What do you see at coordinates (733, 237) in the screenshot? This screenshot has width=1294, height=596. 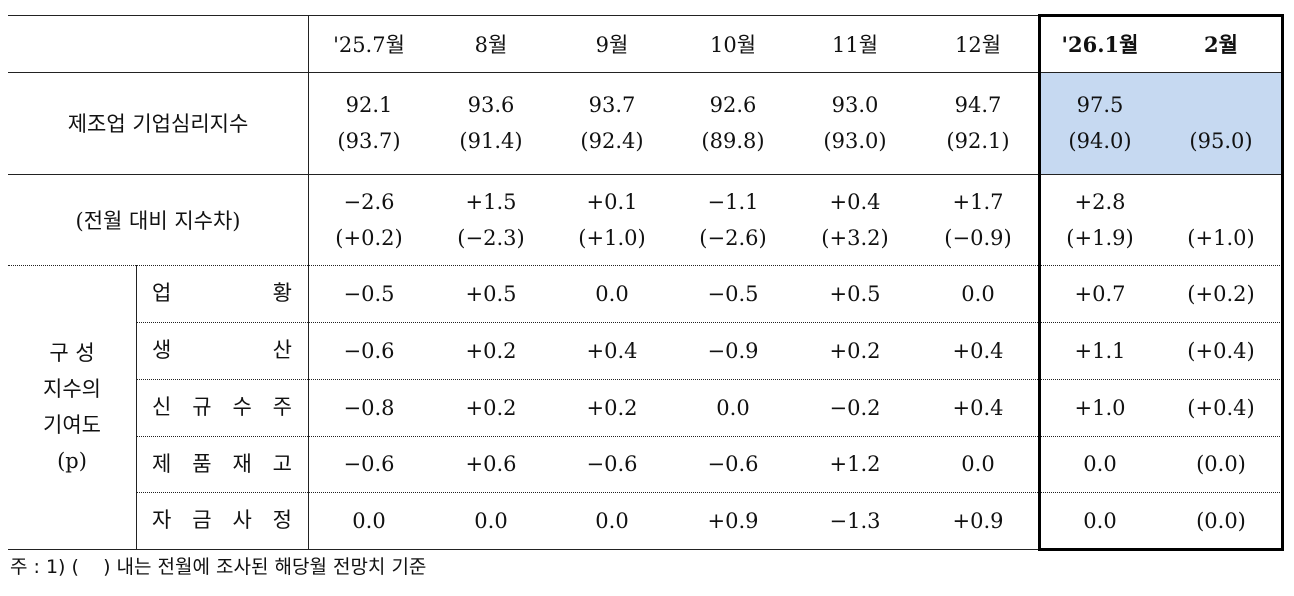 I see `prior-value: (−2.6)` at bounding box center [733, 237].